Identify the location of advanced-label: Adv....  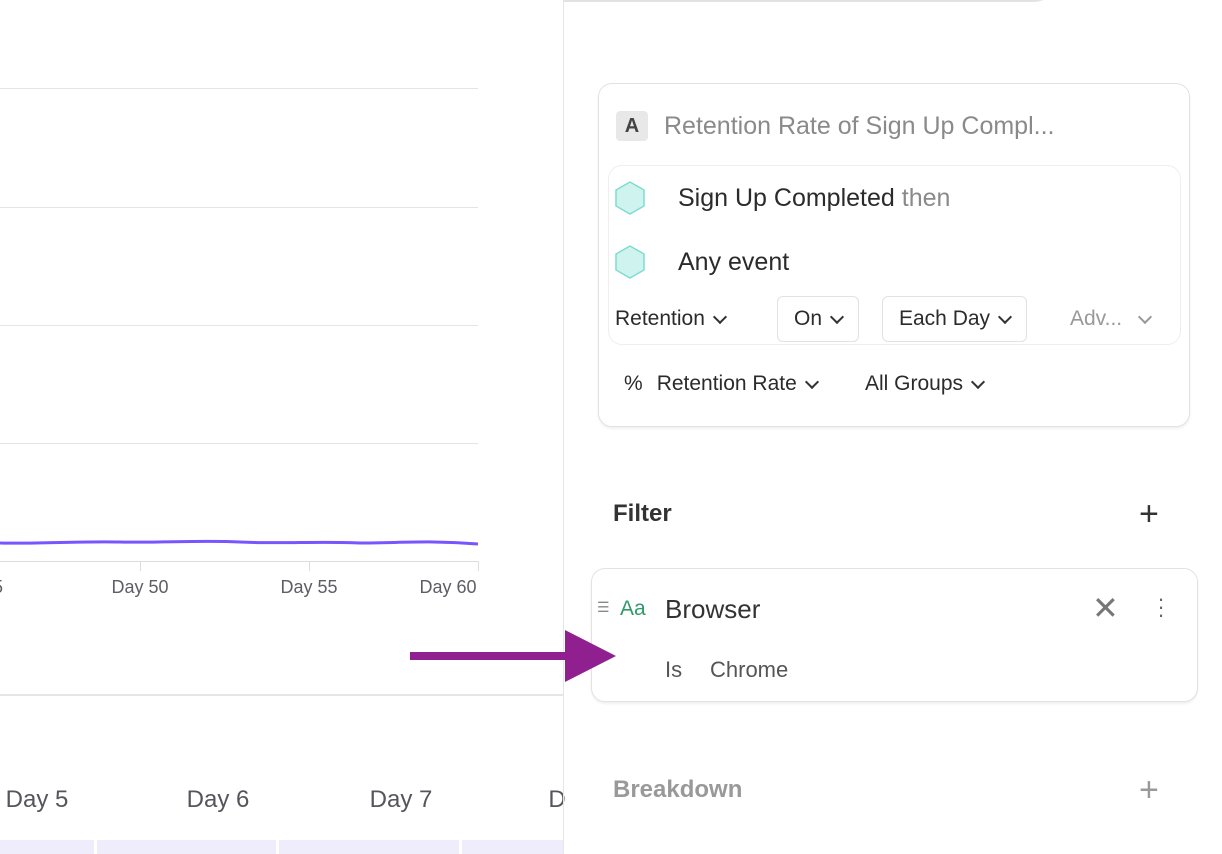
(1096, 318).